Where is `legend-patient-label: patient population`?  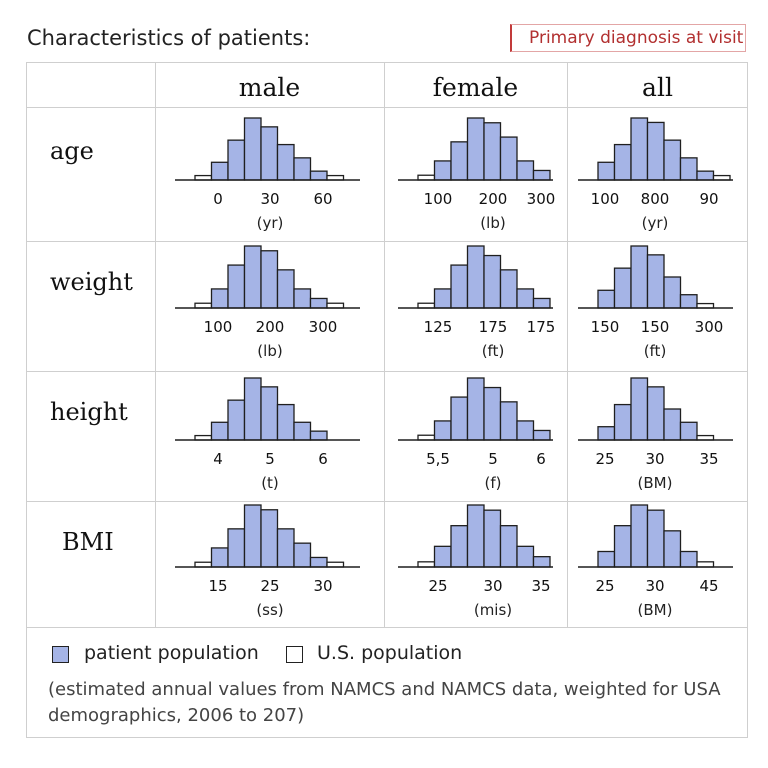
legend-patient-label: patient population is located at coordinates (171, 653).